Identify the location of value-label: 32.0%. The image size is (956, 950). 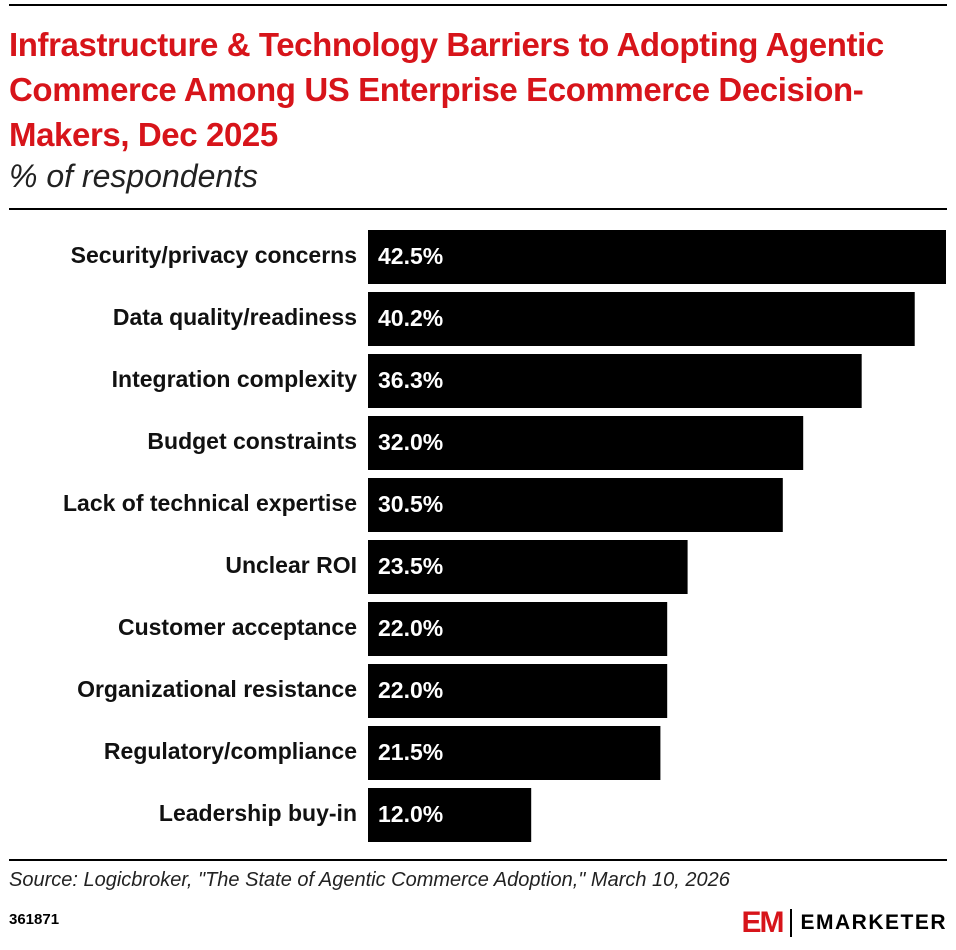
(410, 442).